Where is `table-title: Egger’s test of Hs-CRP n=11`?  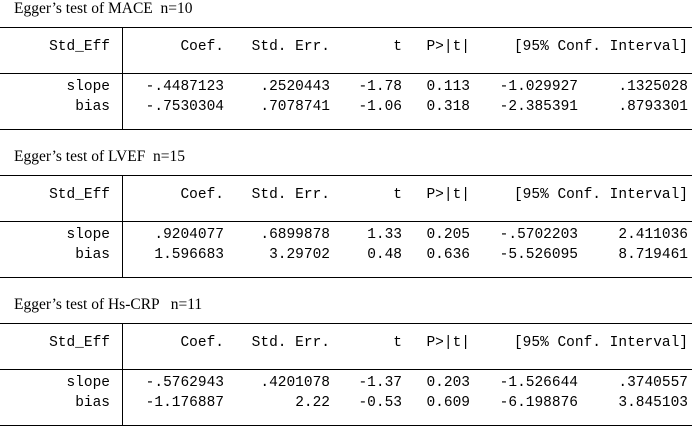 table-title: Egger’s test of Hs-CRP n=11 is located at coordinates (108, 304).